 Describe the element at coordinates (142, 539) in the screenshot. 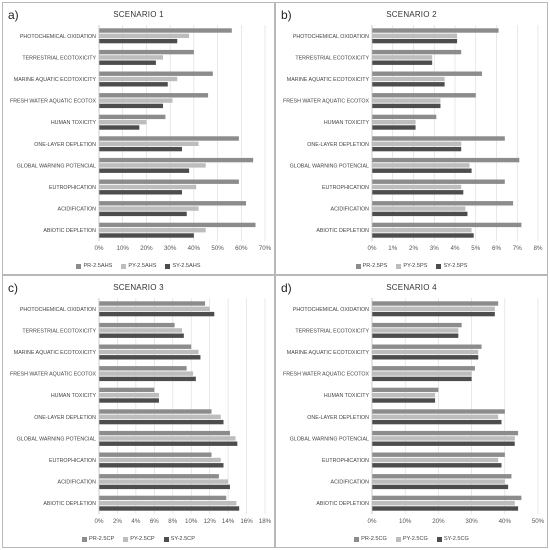

I see `legend-label: PY-2.5CP` at that location.